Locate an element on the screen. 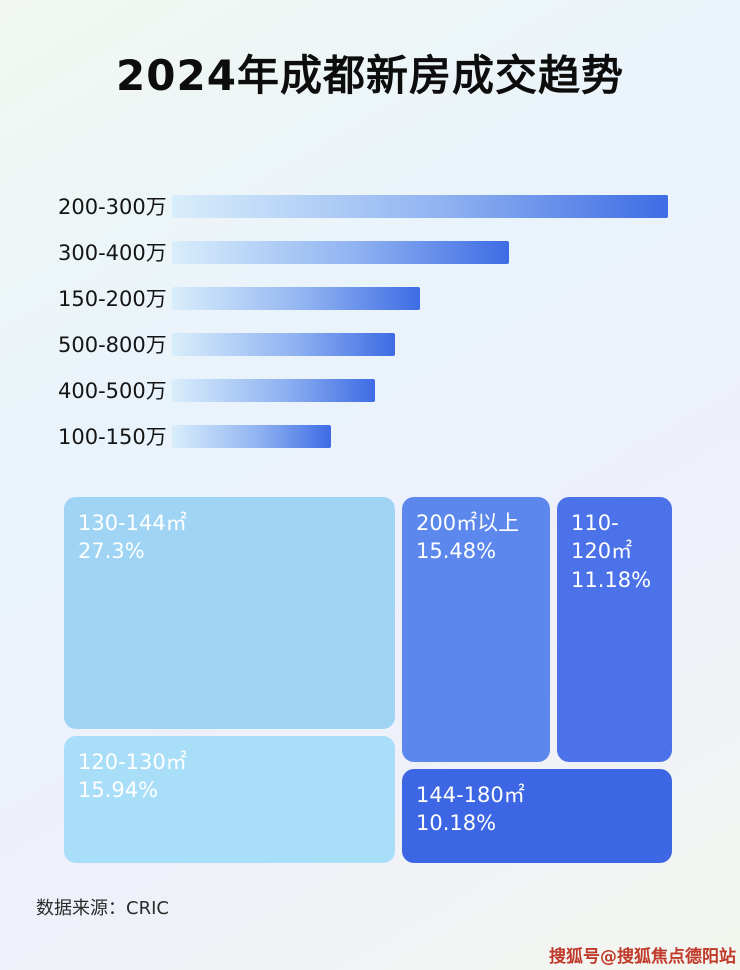 The image size is (740, 970). bar-row: 500-800万 is located at coordinates (363, 344).